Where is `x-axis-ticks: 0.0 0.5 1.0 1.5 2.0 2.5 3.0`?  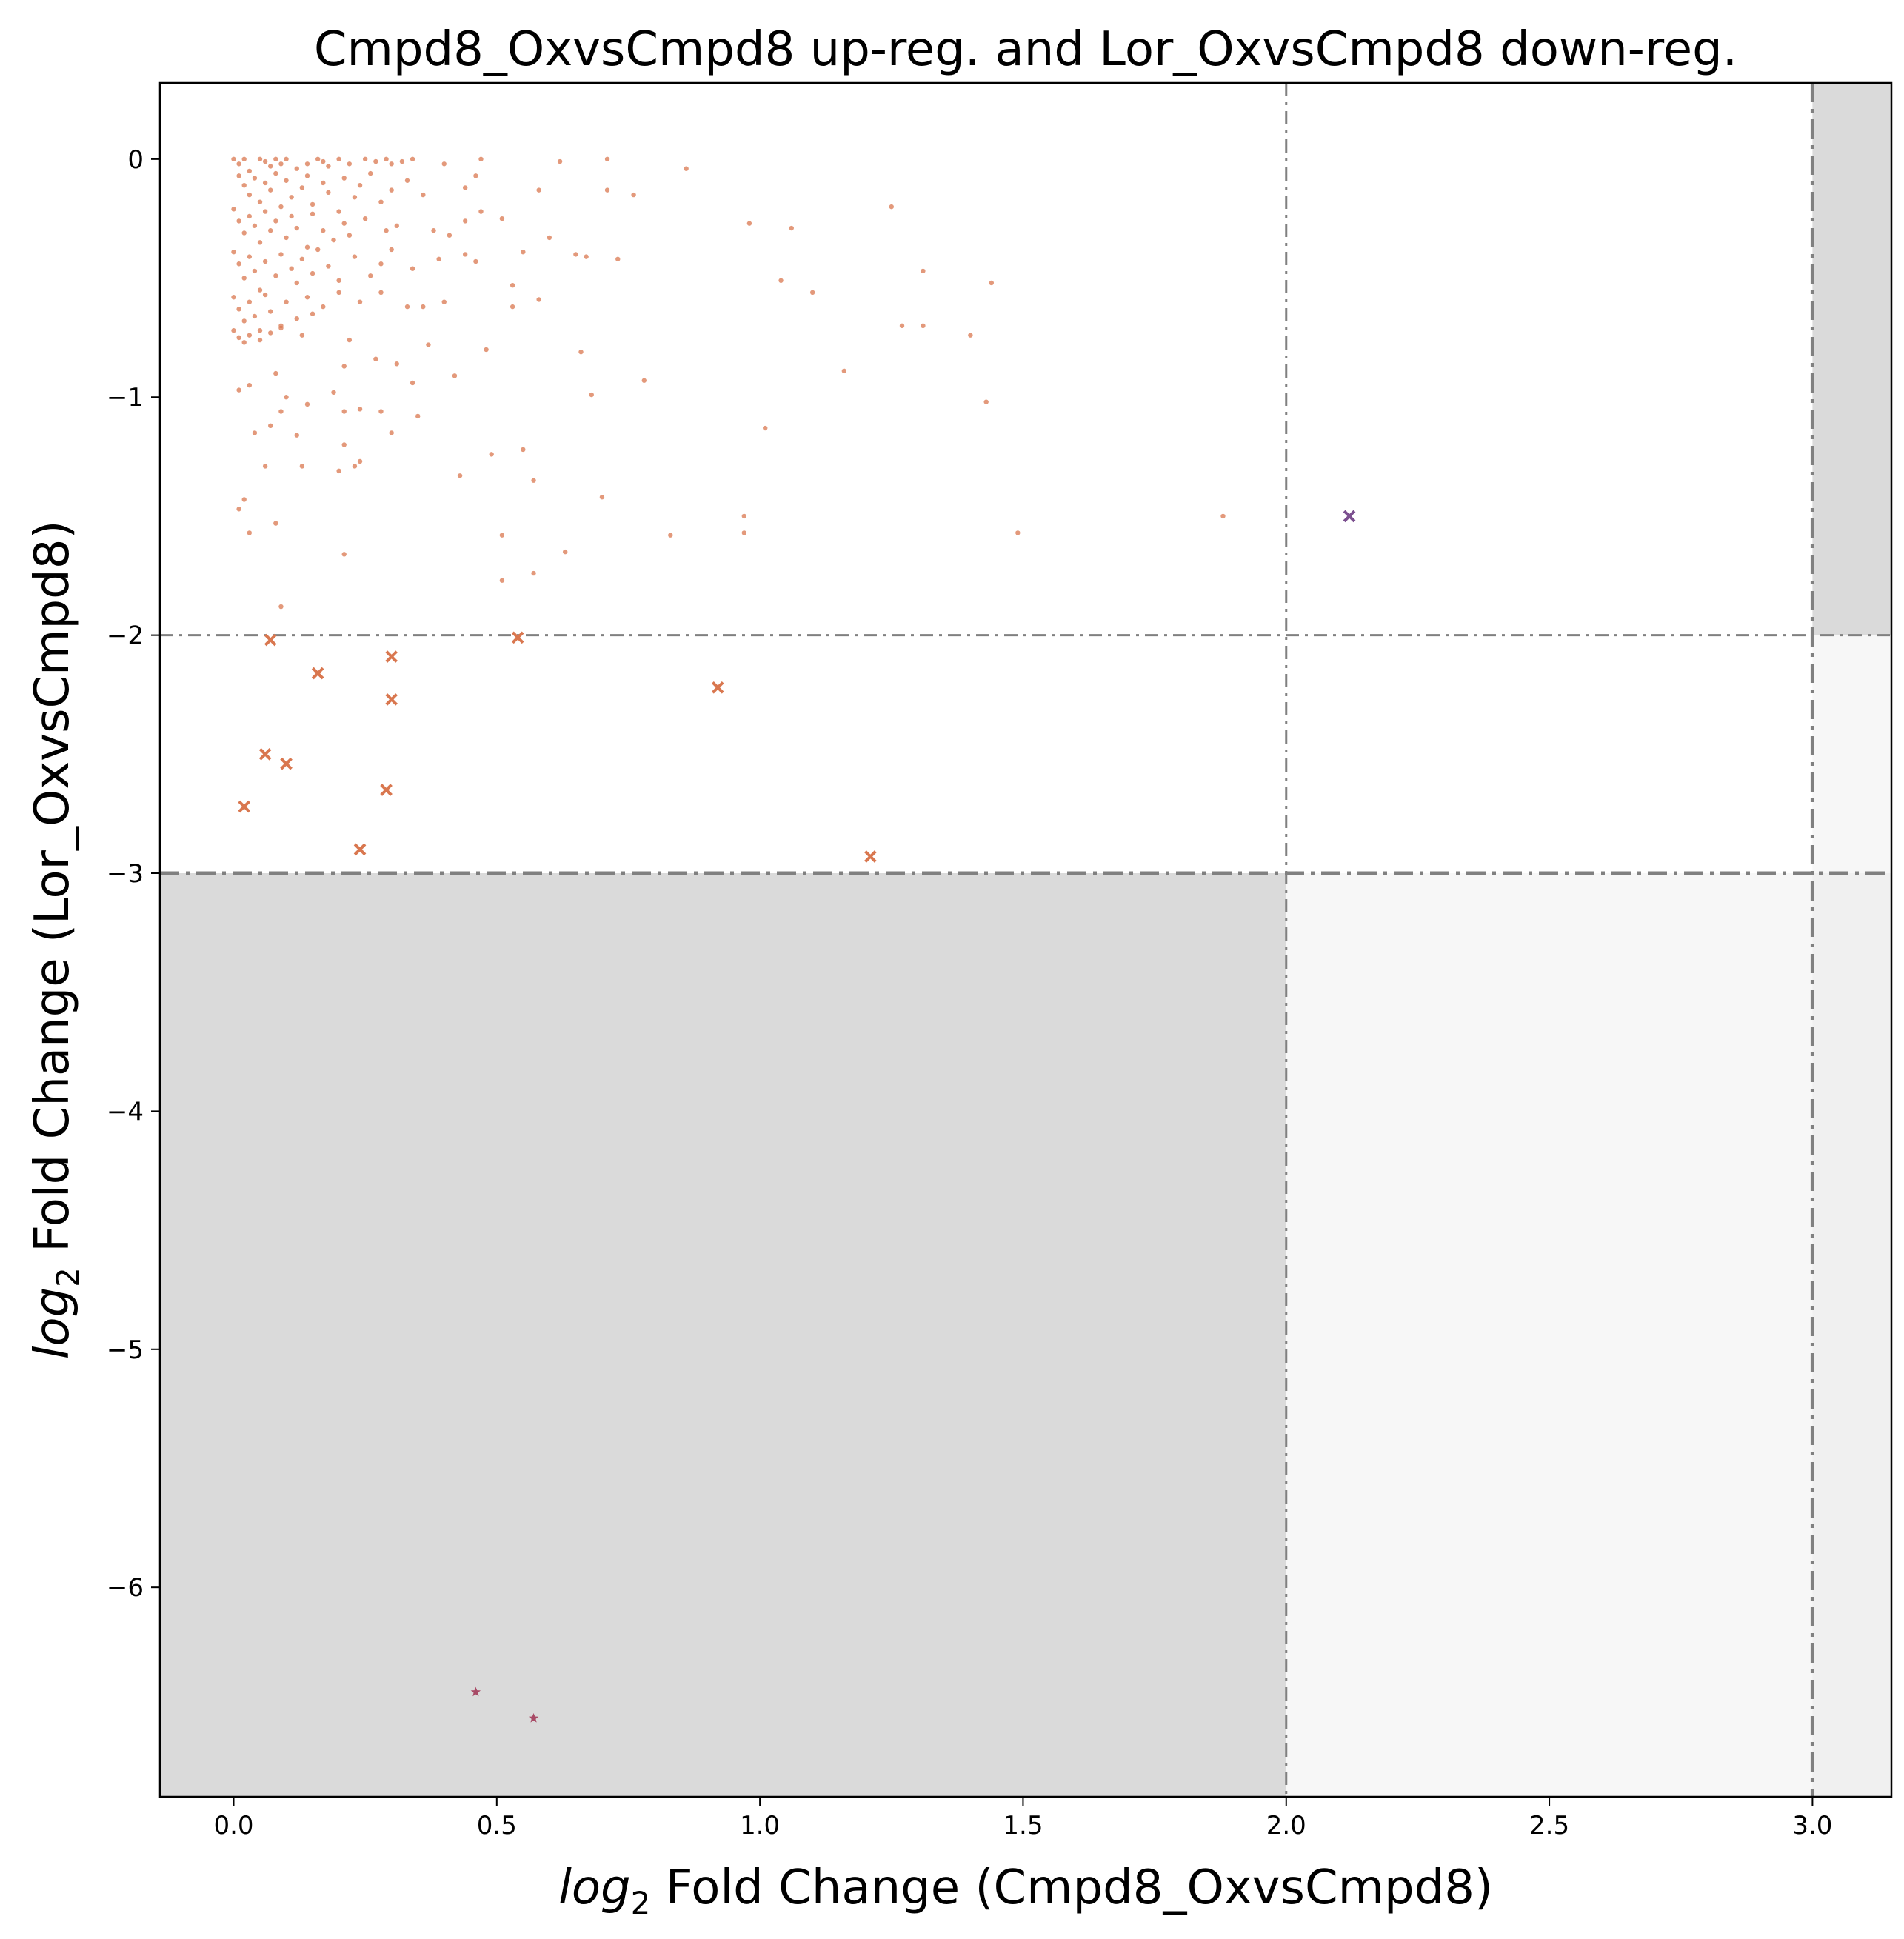 x-axis-ticks: 0.0 0.5 1.0 1.5 2.0 2.5 3.0 is located at coordinates (1022, 1818).